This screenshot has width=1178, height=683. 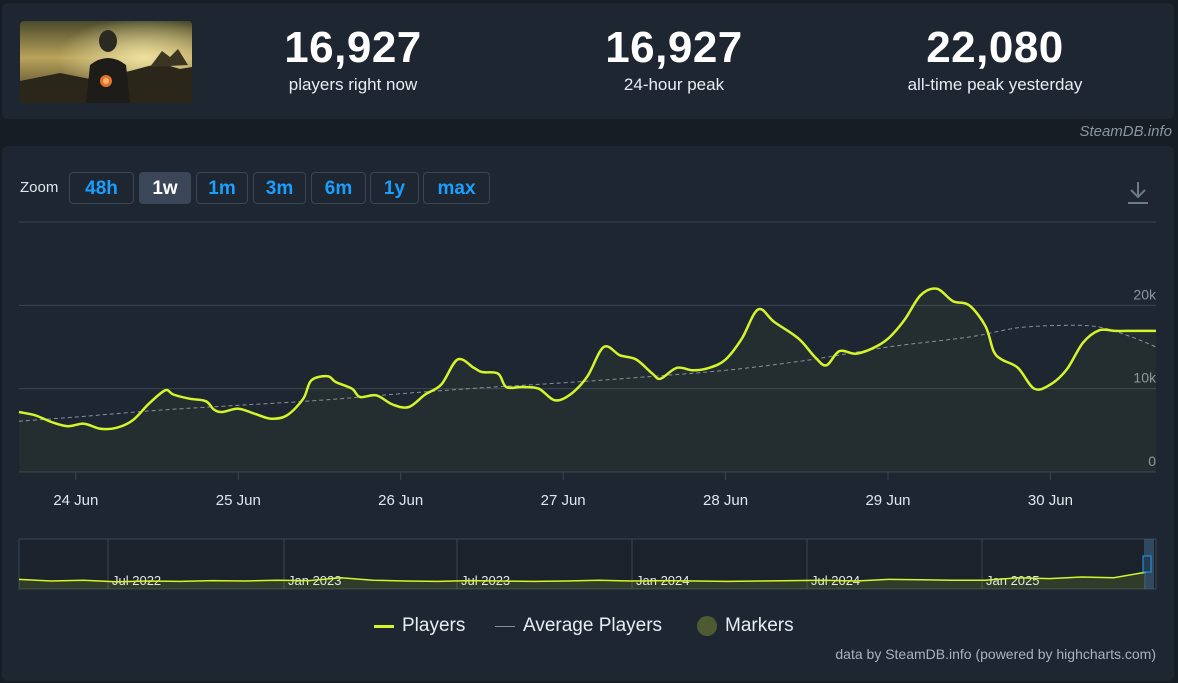 What do you see at coordinates (995, 47) in the screenshot?
I see `all-time-peak-value: 22,080` at bounding box center [995, 47].